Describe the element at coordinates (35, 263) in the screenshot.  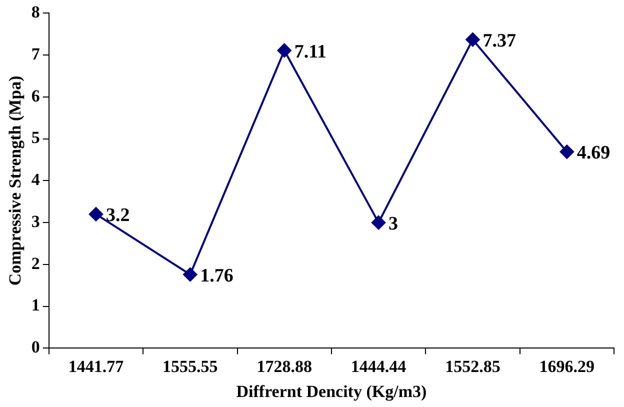
I see `y-tick-label: 2` at that location.